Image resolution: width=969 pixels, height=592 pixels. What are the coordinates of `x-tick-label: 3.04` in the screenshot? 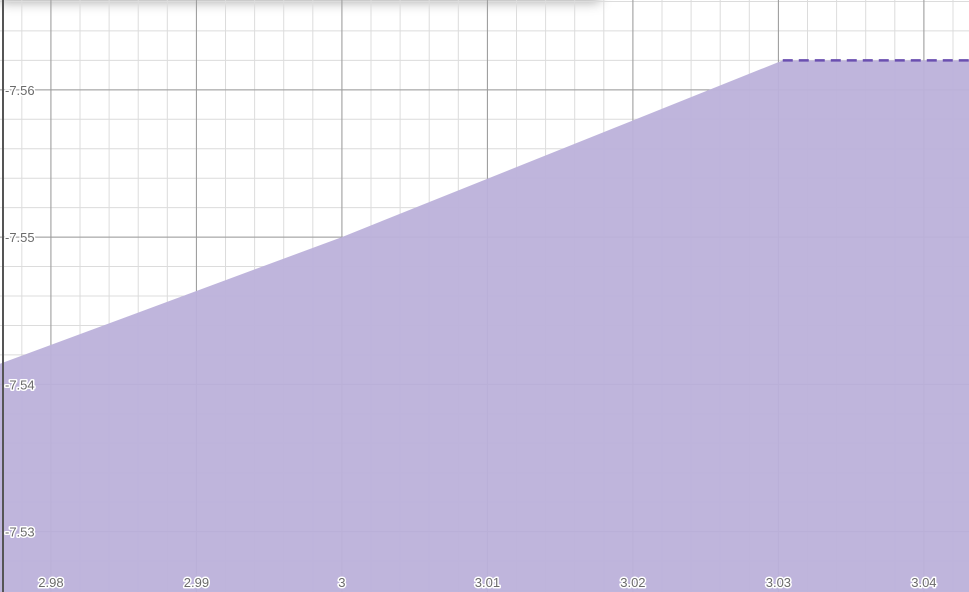 It's located at (923, 582).